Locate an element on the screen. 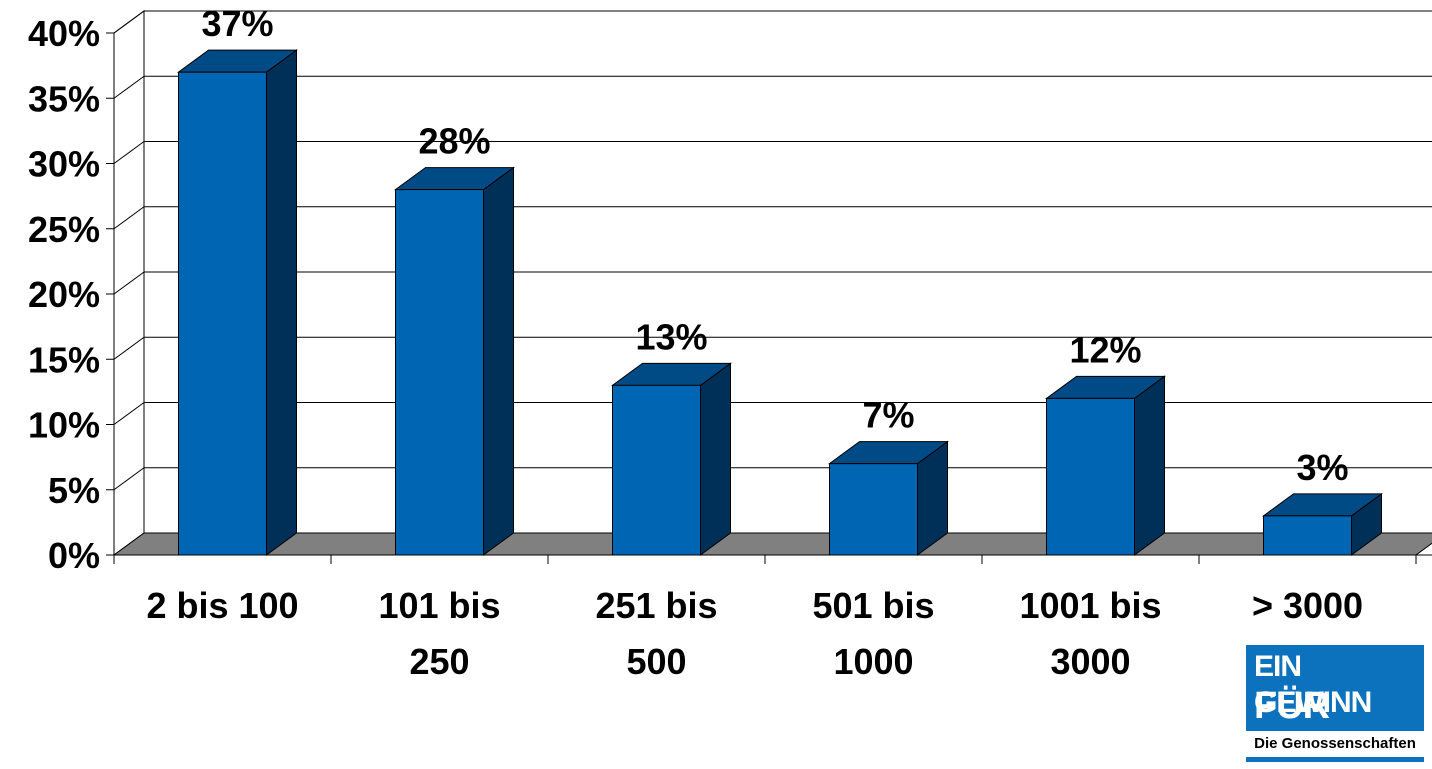 This screenshot has height=769, width=1432. chart-floor is located at coordinates (772, 544).